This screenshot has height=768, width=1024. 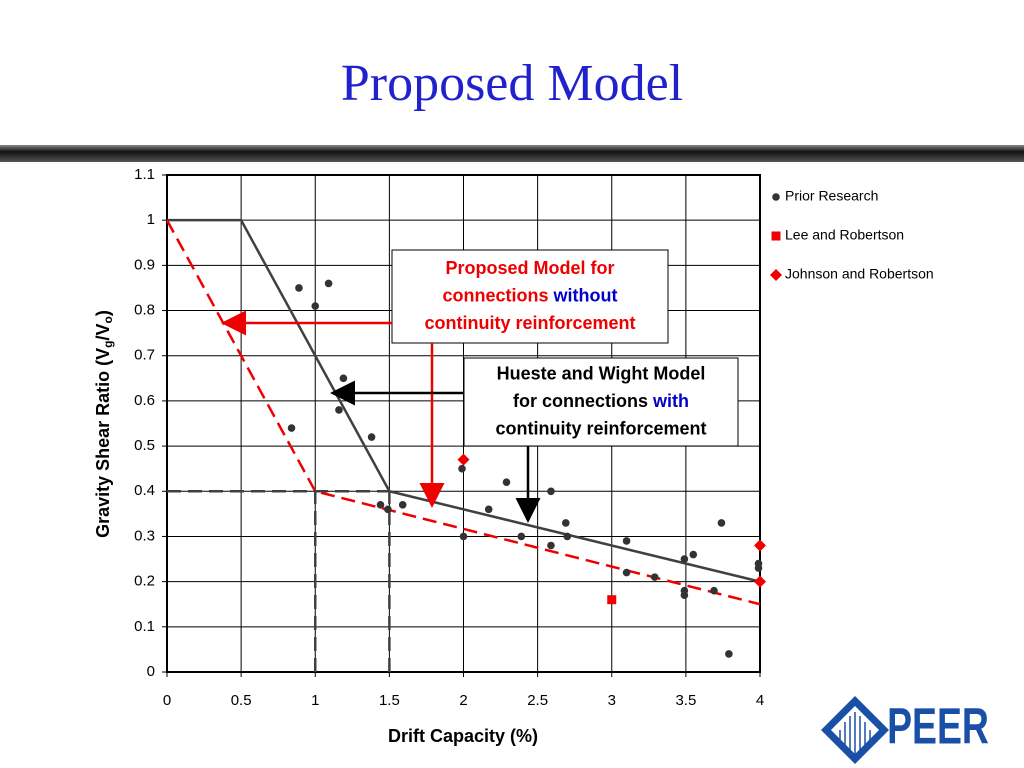 What do you see at coordinates (144, 355) in the screenshot?
I see `y-tick-label: 0.7` at bounding box center [144, 355].